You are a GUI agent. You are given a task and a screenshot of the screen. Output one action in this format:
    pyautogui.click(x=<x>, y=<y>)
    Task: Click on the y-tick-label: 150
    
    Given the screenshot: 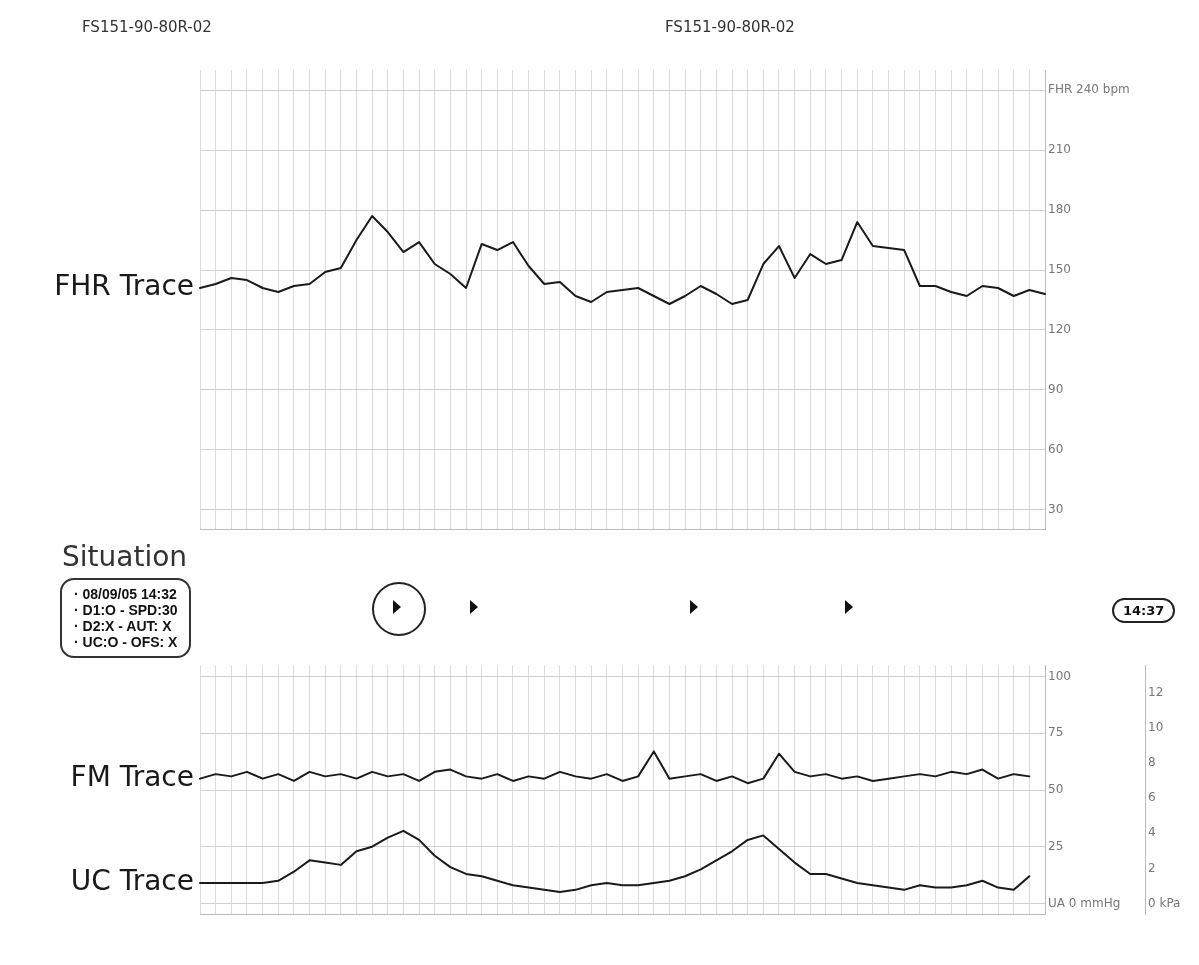 What is the action you would take?
    pyautogui.click(x=1059, y=269)
    